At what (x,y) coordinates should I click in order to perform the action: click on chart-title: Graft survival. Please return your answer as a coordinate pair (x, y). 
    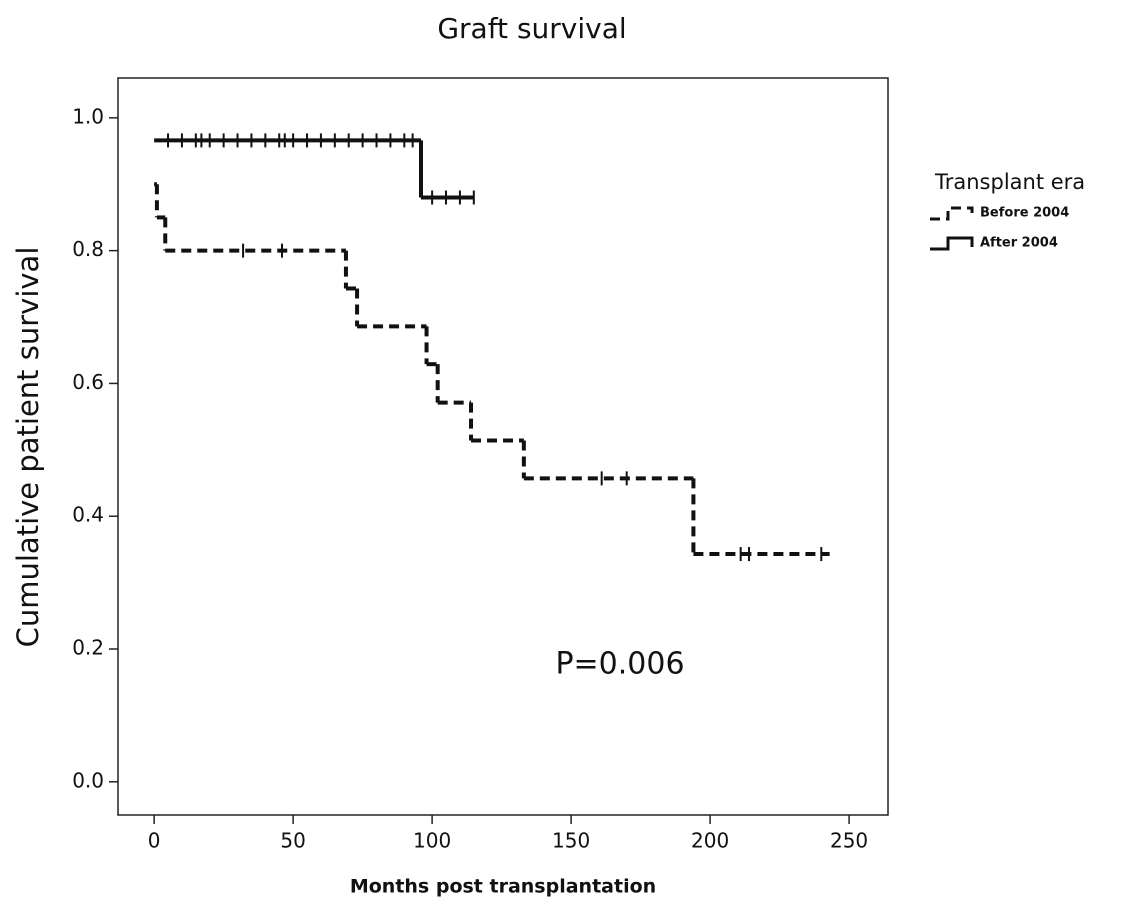
    Looking at the image, I should click on (531, 28).